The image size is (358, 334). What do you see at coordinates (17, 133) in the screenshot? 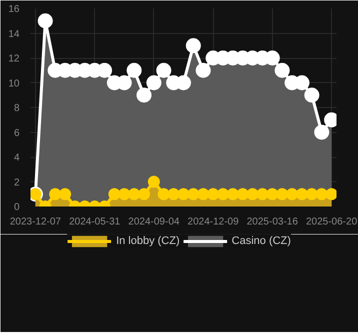
I see `y-tick-label: 6` at bounding box center [17, 133].